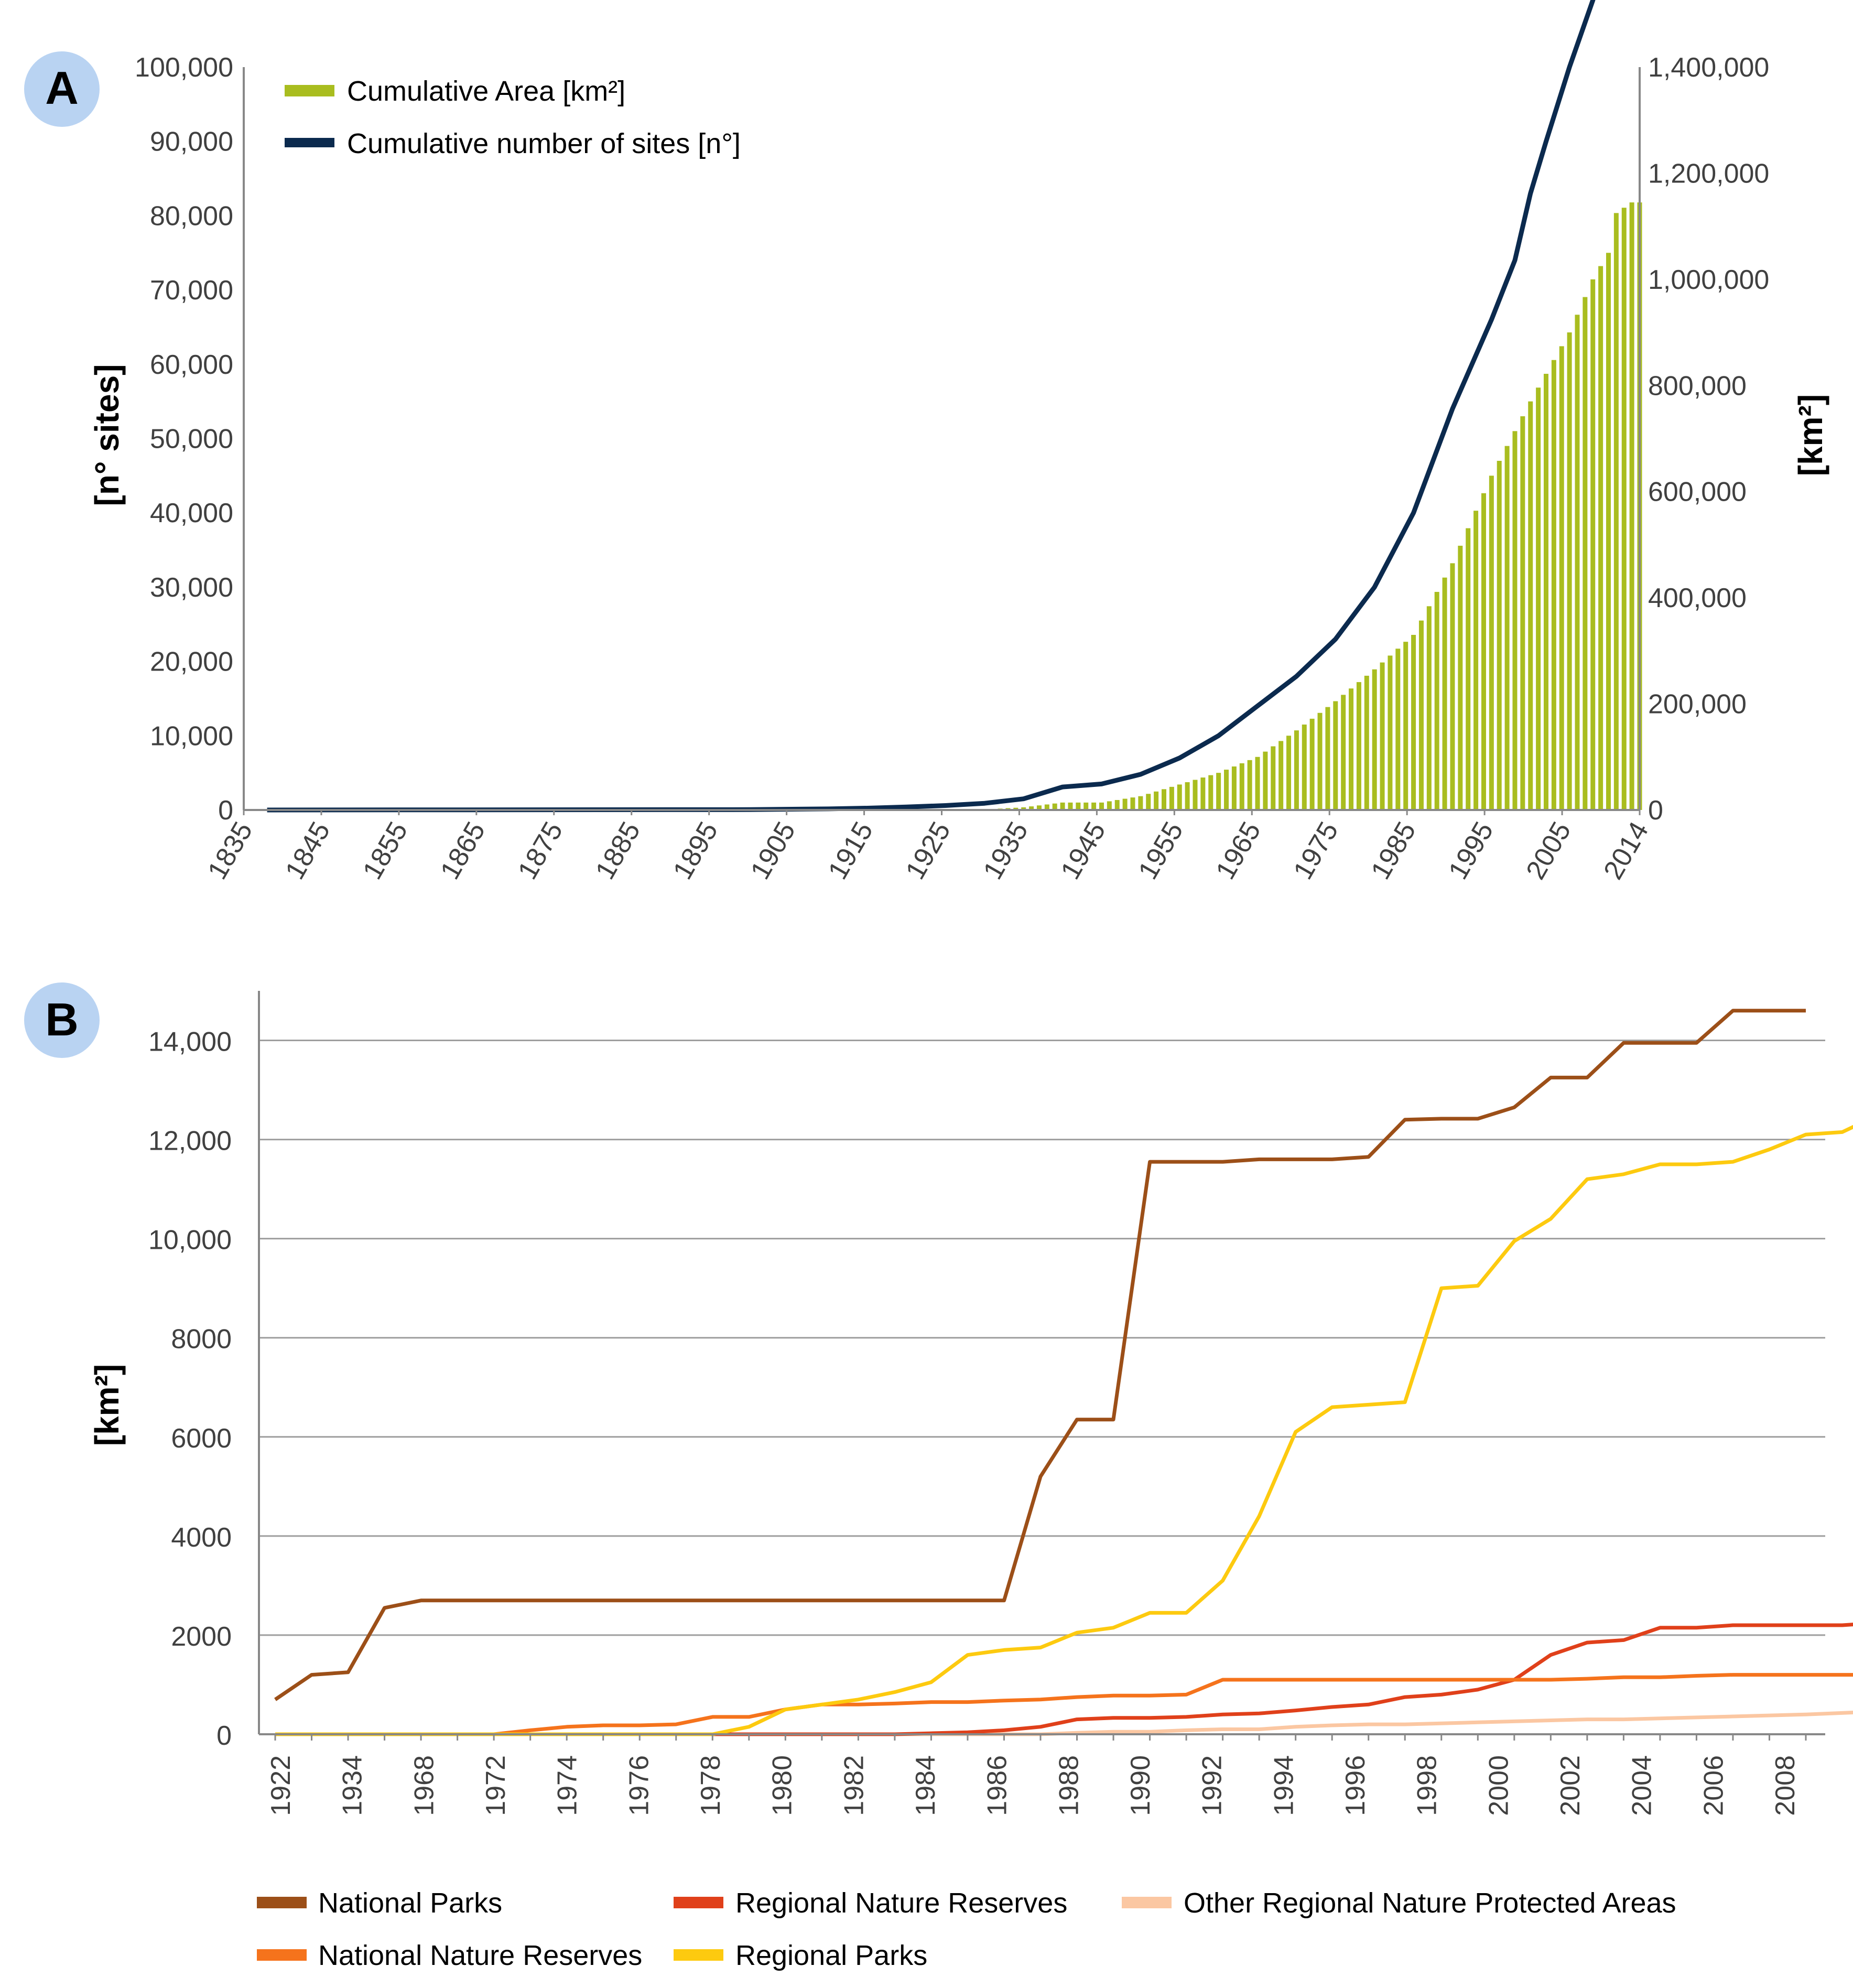 The width and height of the screenshot is (1853, 1988). I want to click on a-left-tick-label: 10,000, so click(191, 736).